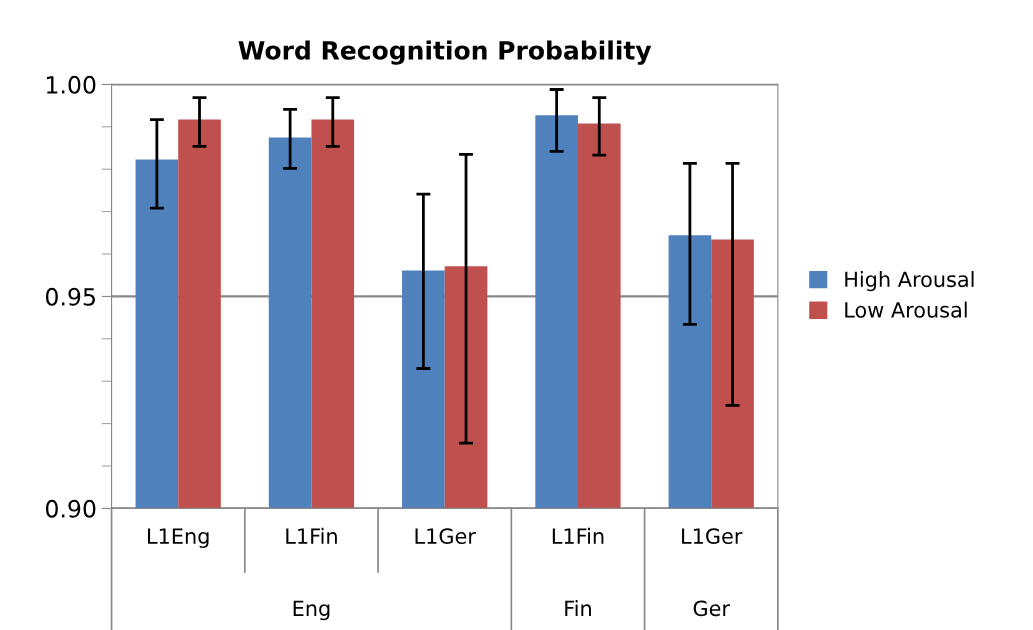 The height and width of the screenshot is (630, 1033). I want to click on y-tick-label: 0.90, so click(70, 508).